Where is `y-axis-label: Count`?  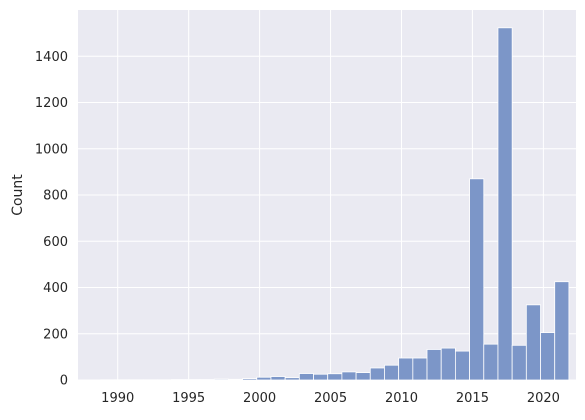 y-axis-label: Count is located at coordinates (18, 195).